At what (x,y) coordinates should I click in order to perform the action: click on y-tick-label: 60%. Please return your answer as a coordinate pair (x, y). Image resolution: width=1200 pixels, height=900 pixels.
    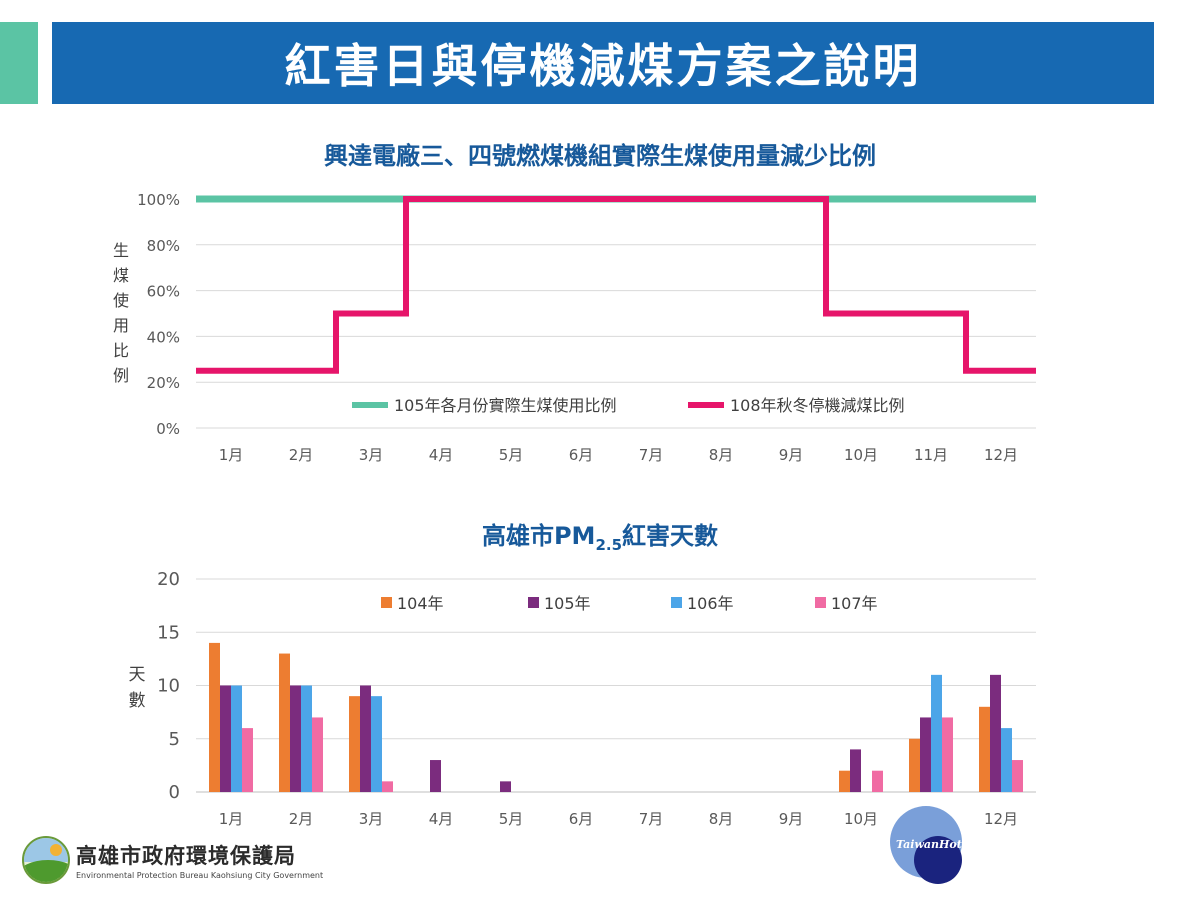
    Looking at the image, I should click on (163, 292).